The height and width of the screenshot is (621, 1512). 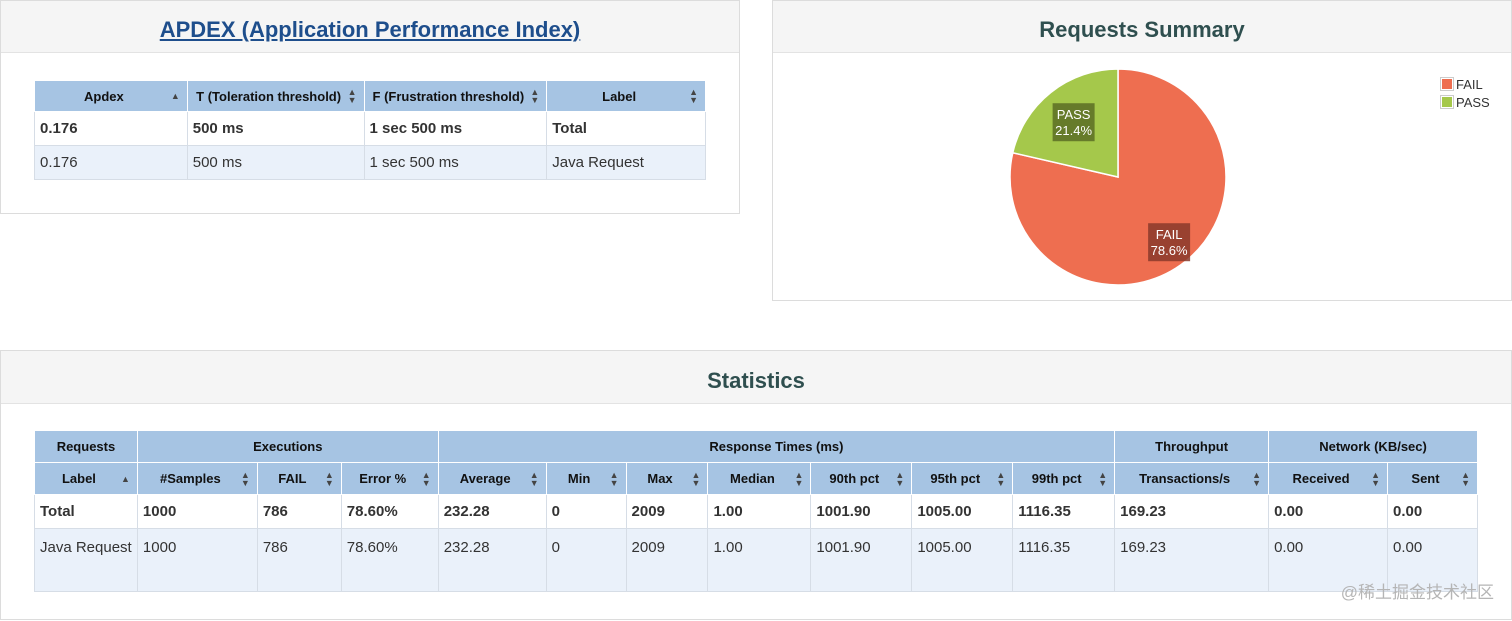 I want to click on col-label-text: 90th pct, so click(x=854, y=478).